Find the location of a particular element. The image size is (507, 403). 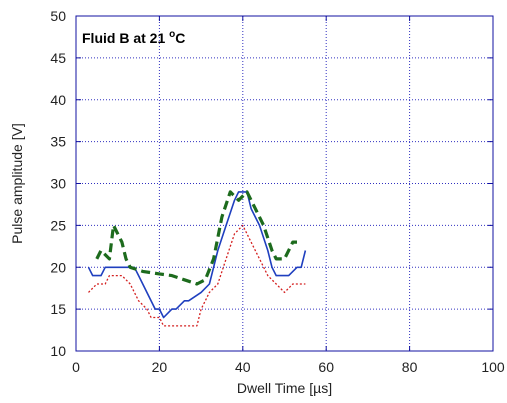

y-tick-label: 45 is located at coordinates (58, 58).